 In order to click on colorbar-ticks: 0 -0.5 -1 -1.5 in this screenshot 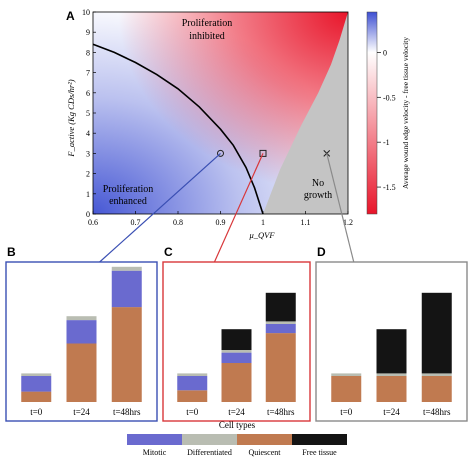, I will do `click(386, 120)`.